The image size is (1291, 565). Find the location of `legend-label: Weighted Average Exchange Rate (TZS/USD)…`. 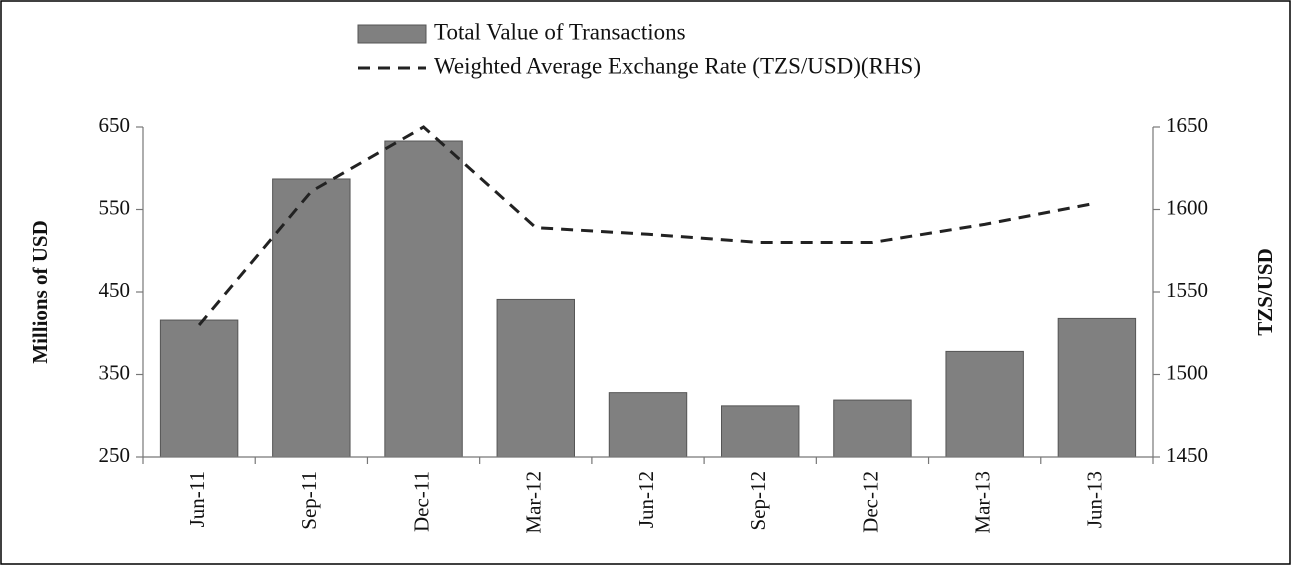

legend-label: Weighted Average Exchange Rate (TZS/USD)… is located at coordinates (677, 65).